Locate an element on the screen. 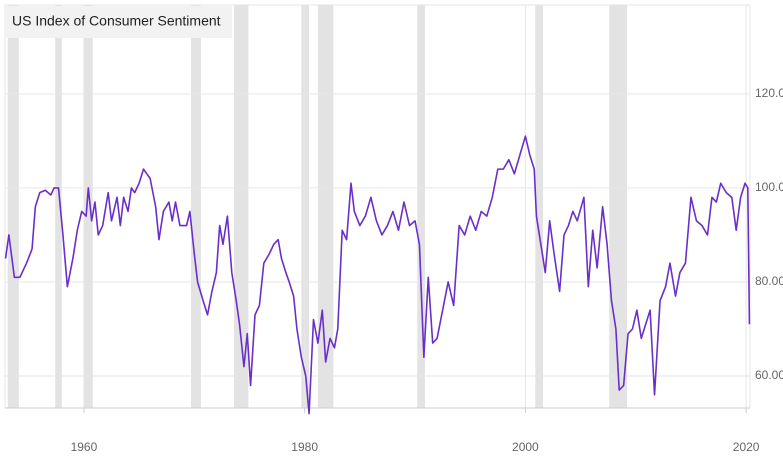 The height and width of the screenshot is (469, 783). last-value-label: 71.0 is located at coordinates (10, 3).